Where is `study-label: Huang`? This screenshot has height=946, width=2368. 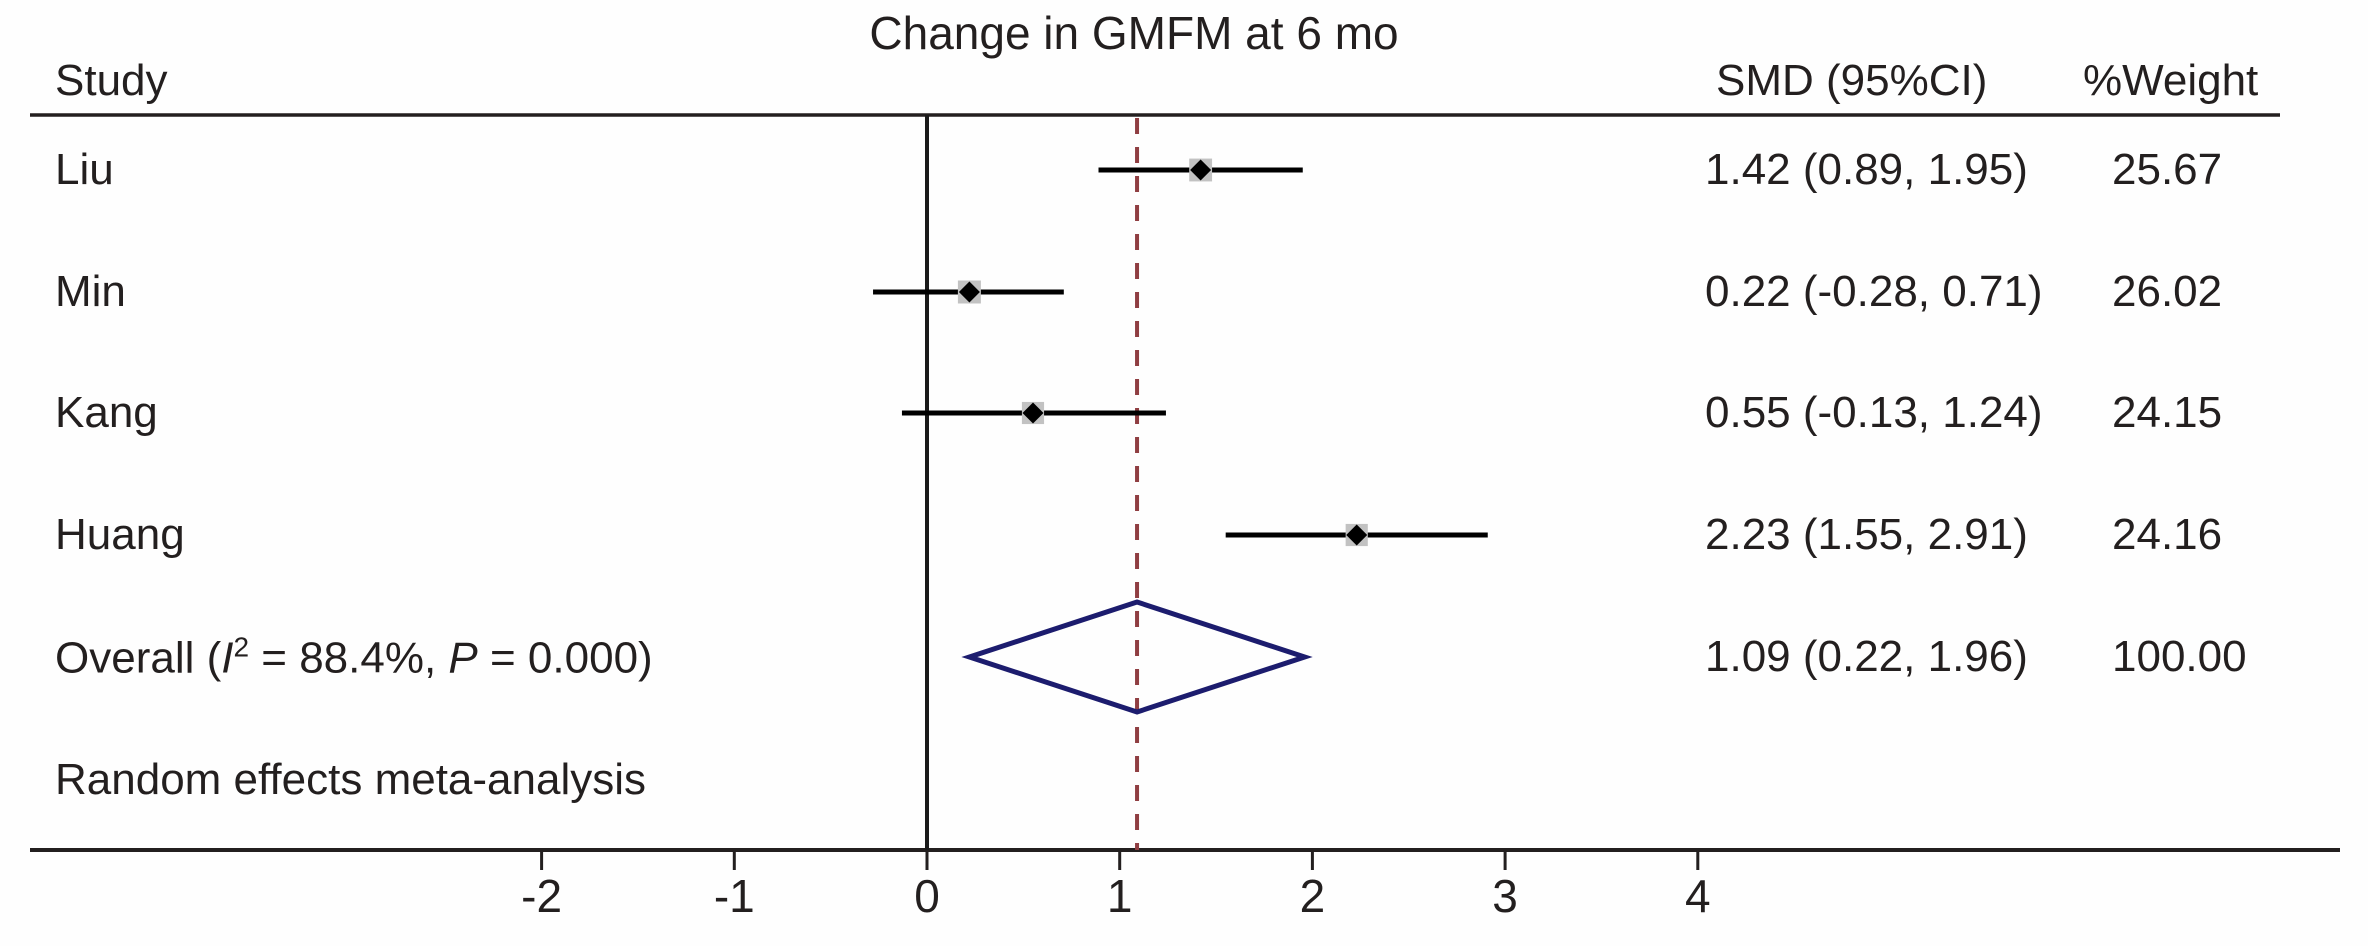 study-label: Huang is located at coordinates (120, 534).